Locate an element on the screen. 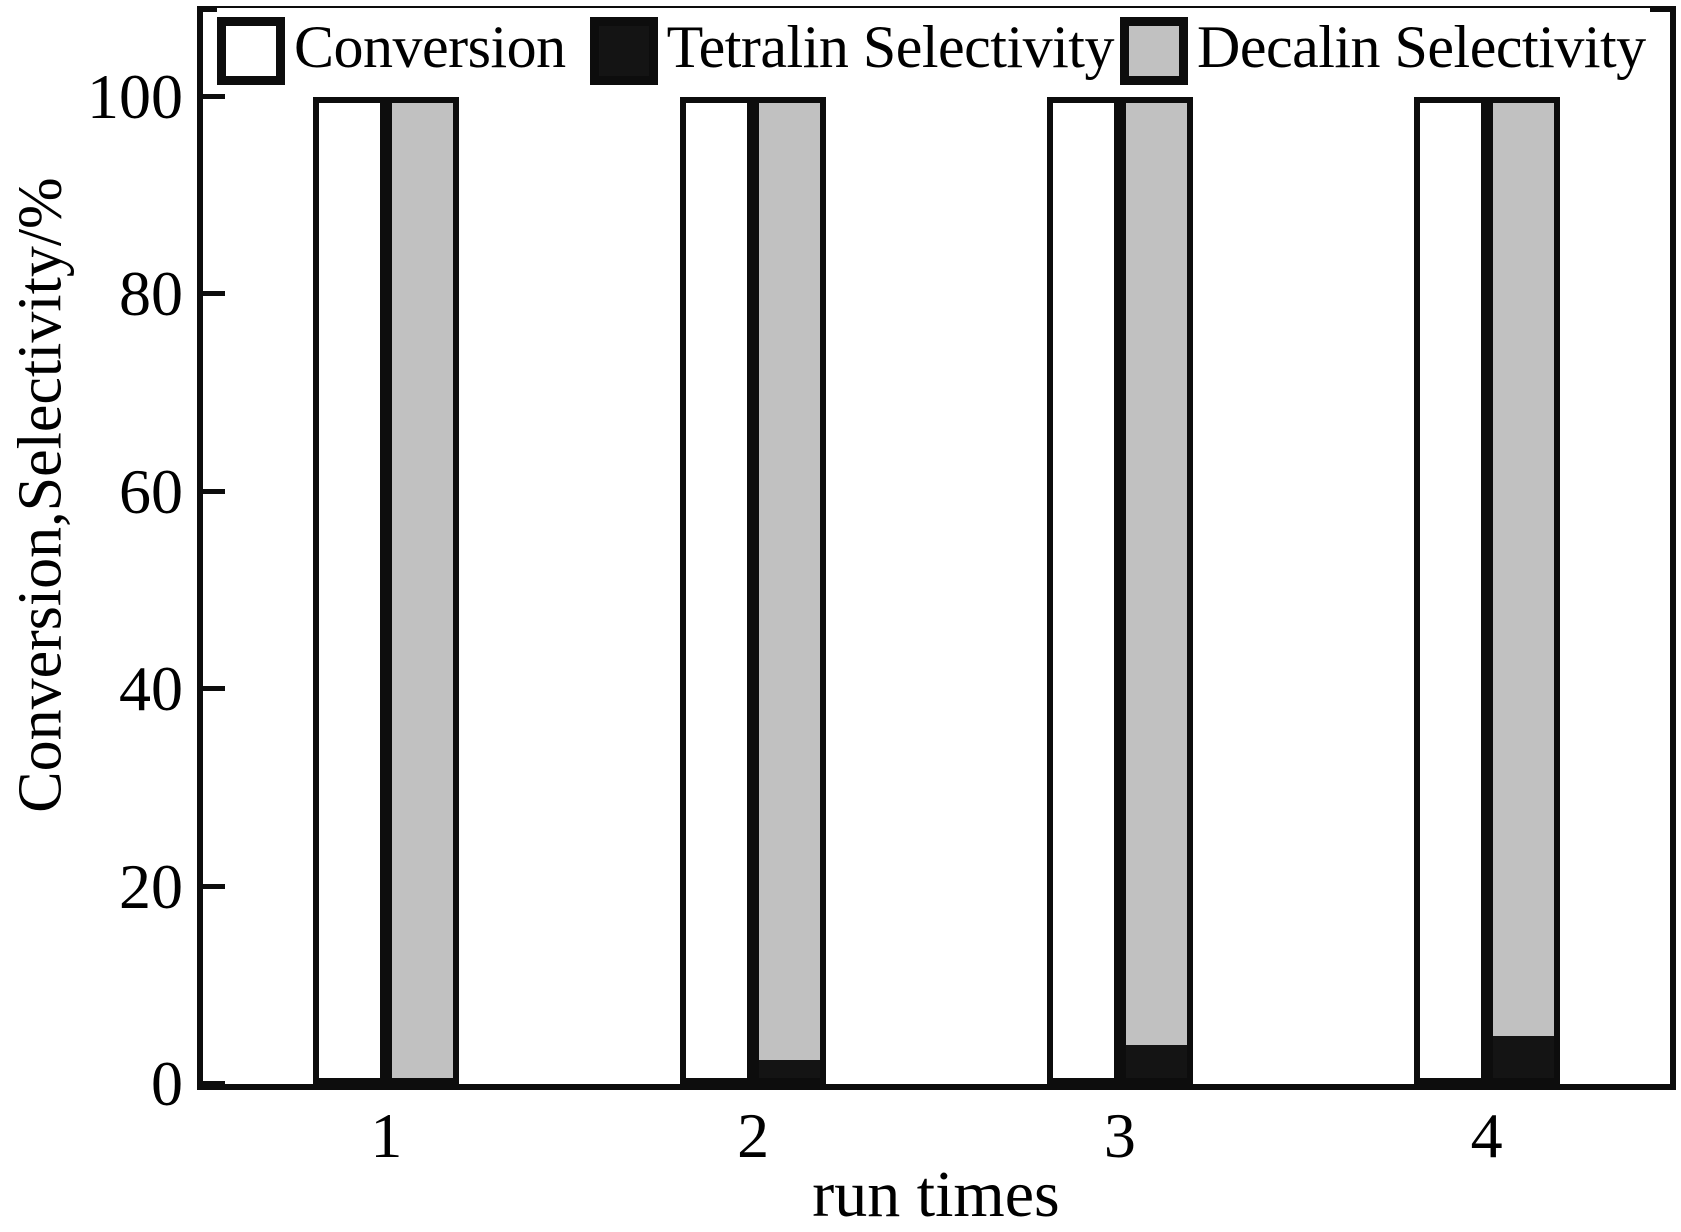  legend-item-conversion: Conversion is located at coordinates (391, 47).